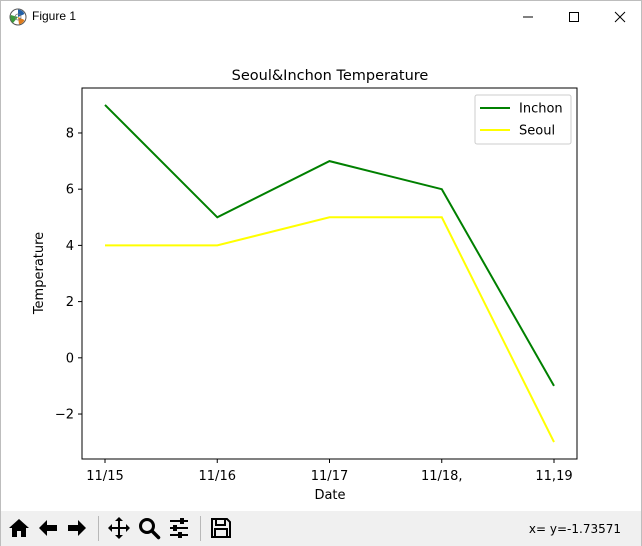 This screenshot has width=642, height=546. I want to click on zoom-button, so click(149, 528).